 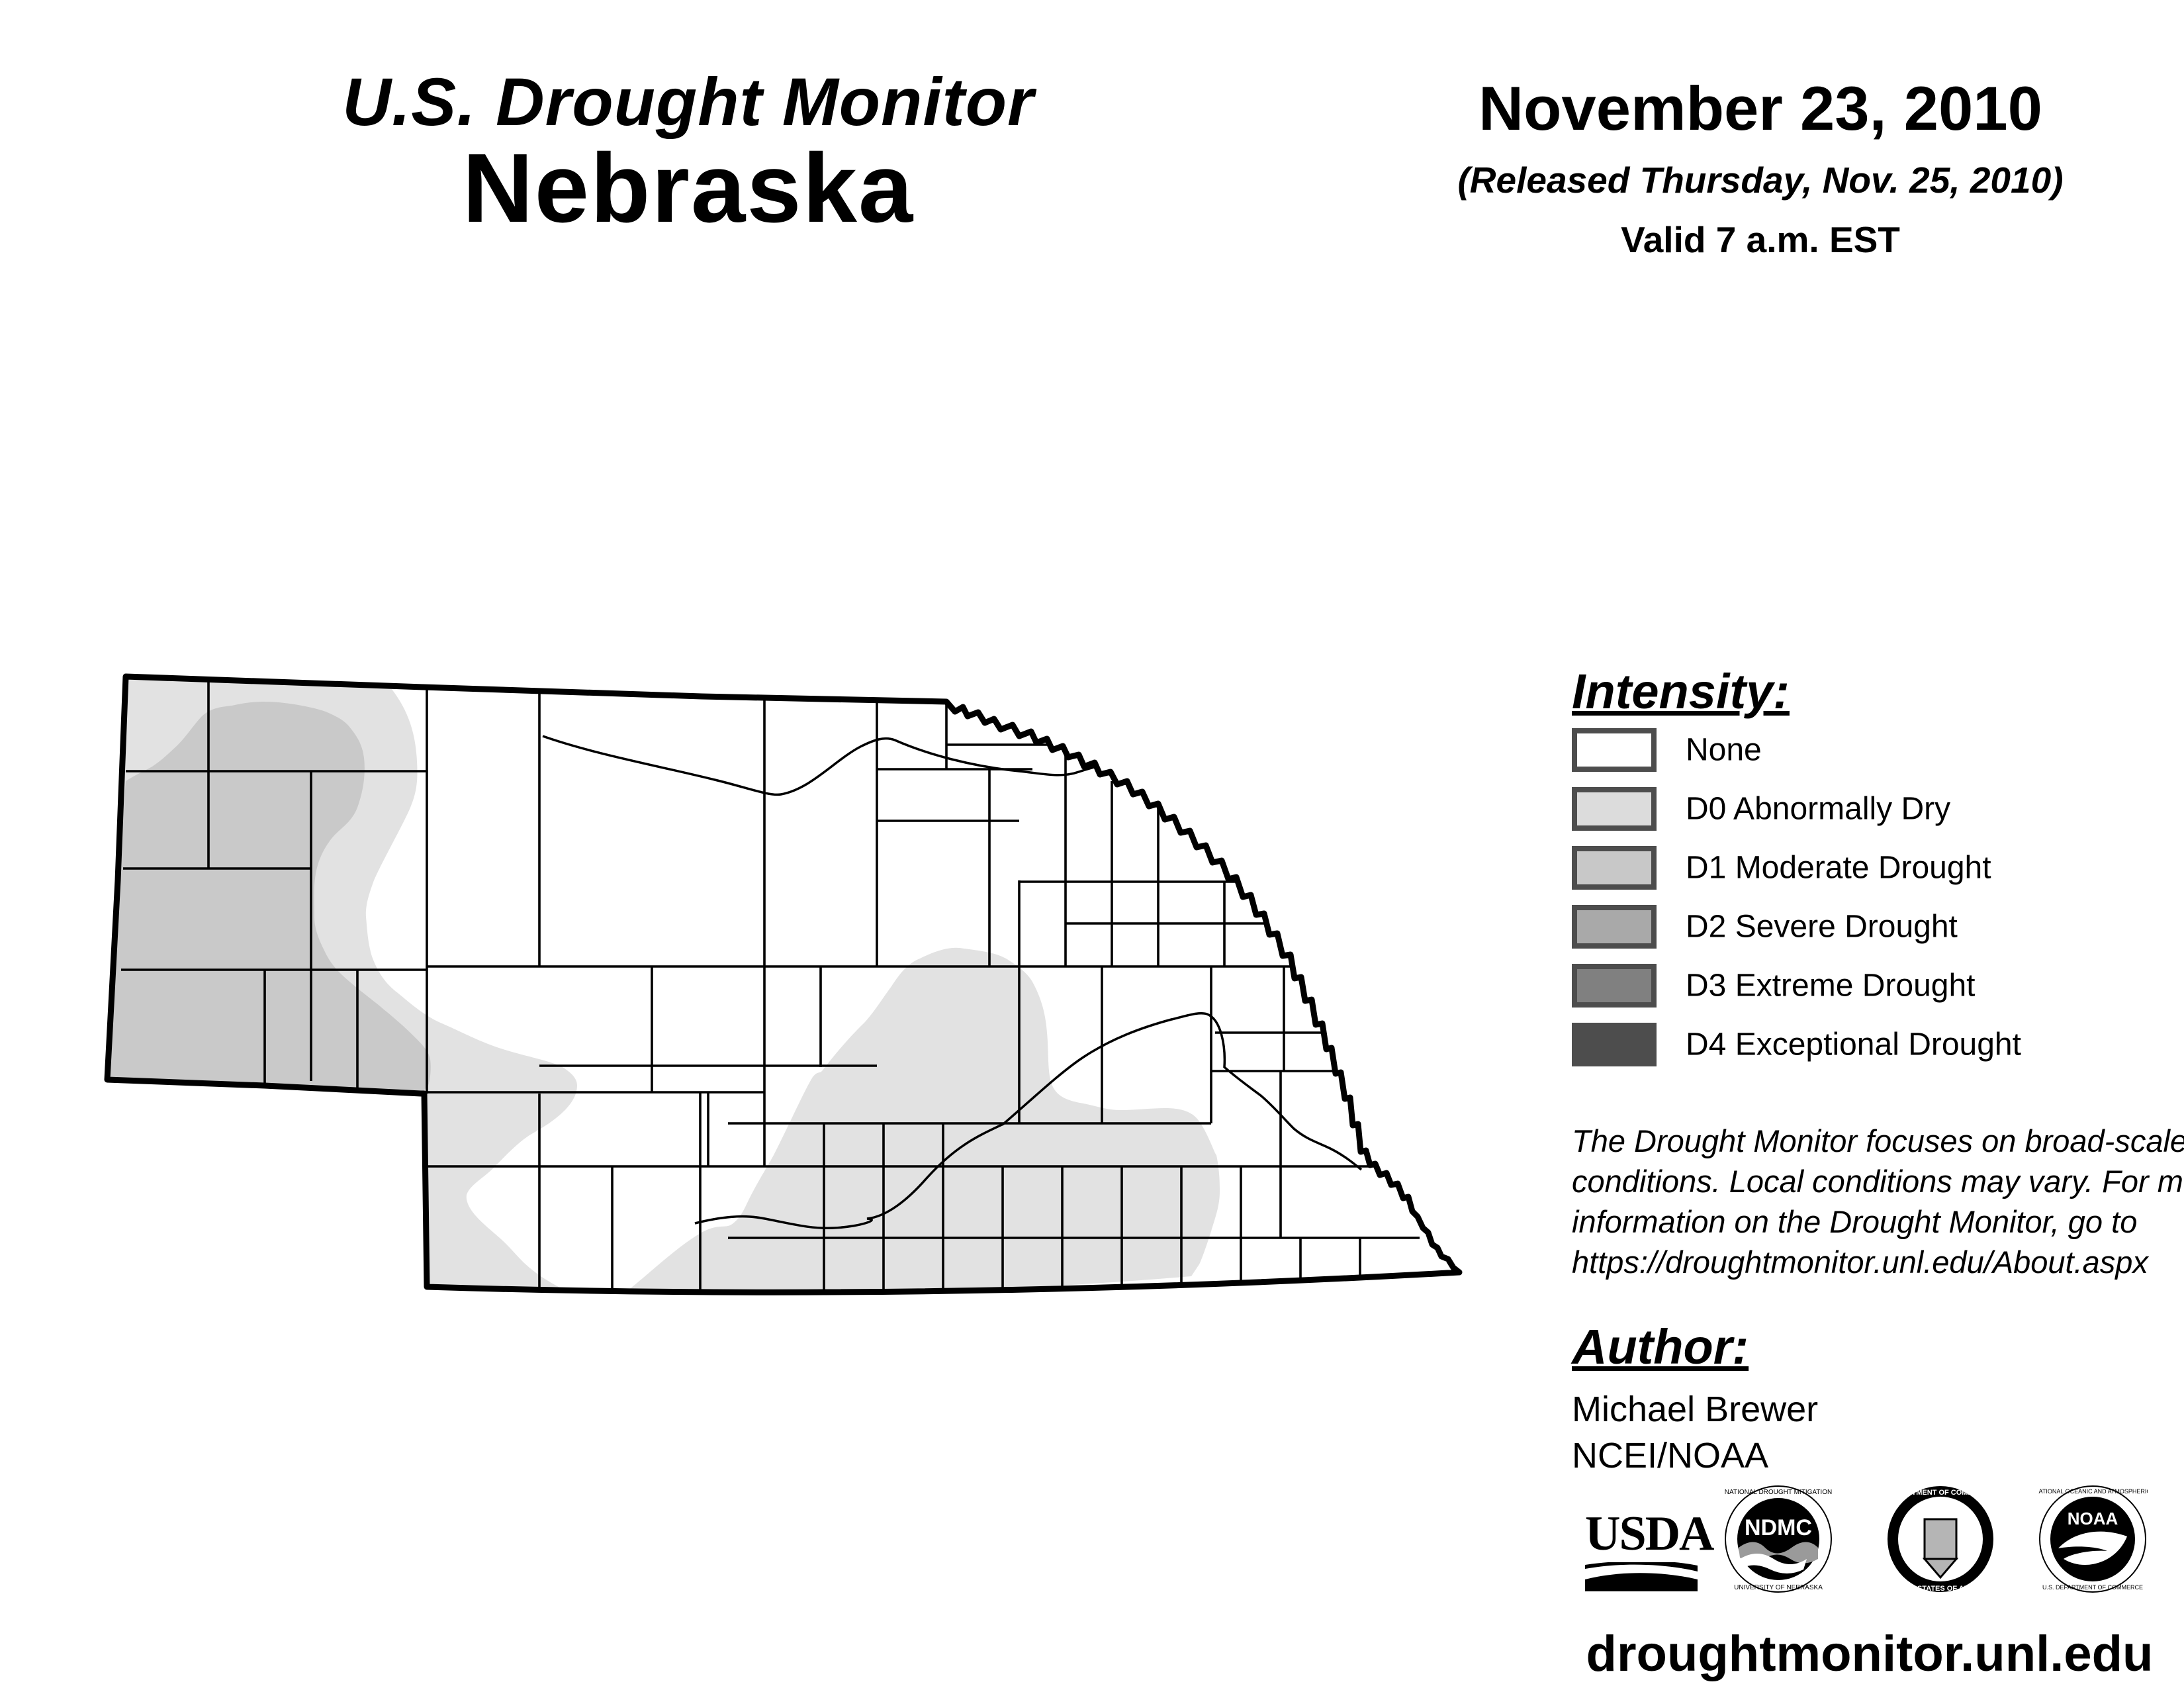 What do you see at coordinates (1854, 1044) in the screenshot?
I see `legend-label: D4 Exceptional Drought` at bounding box center [1854, 1044].